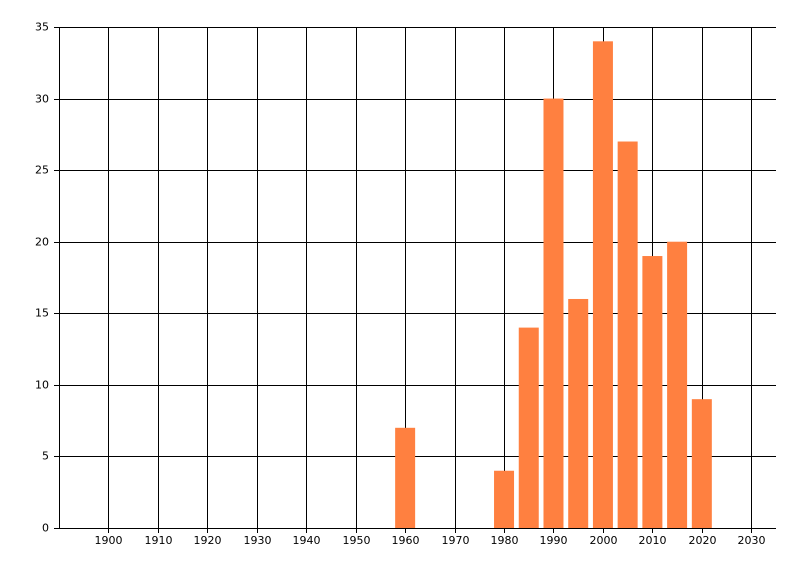 This screenshot has width=800, height=576. Describe the element at coordinates (554, 540) in the screenshot. I see `x-tick-label: 1990` at that location.